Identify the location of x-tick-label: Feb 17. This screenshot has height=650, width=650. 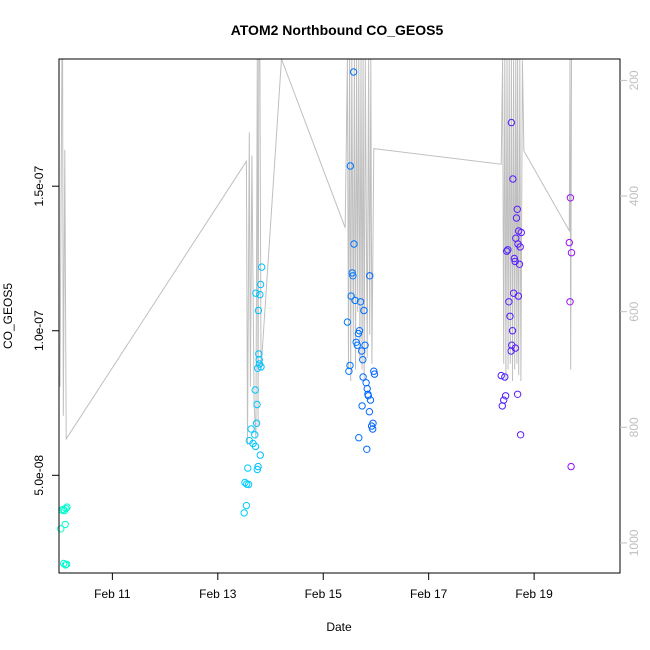
(429, 594).